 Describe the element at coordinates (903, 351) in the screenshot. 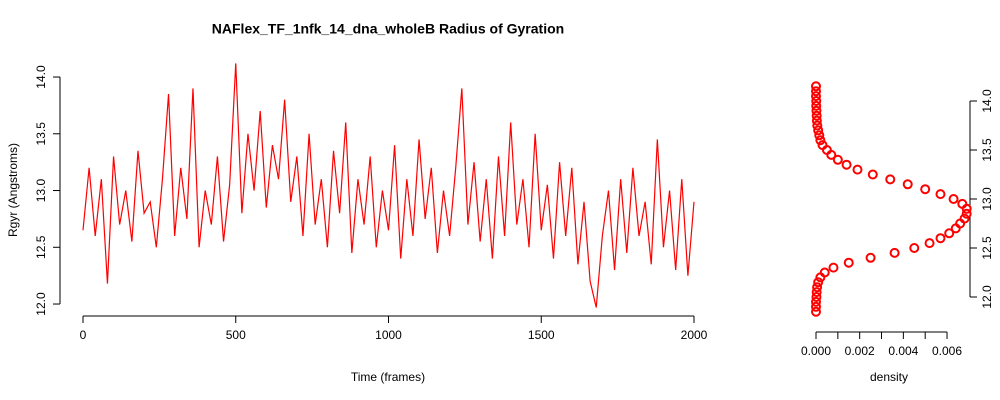

I see `x-tick-label: 0.004` at that location.